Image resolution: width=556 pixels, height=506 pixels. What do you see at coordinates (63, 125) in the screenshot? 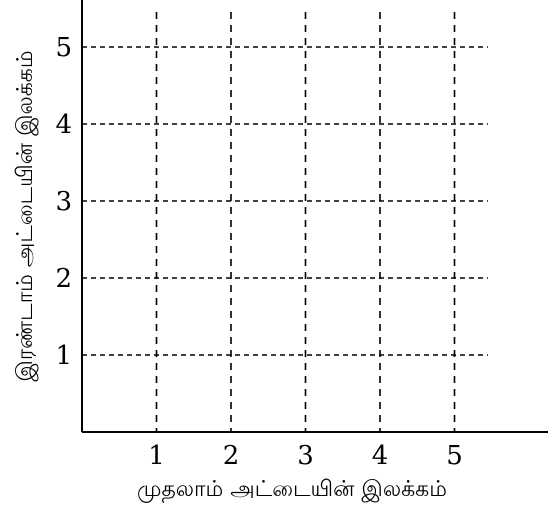
I see `y-tick-label-4: 4` at bounding box center [63, 125].